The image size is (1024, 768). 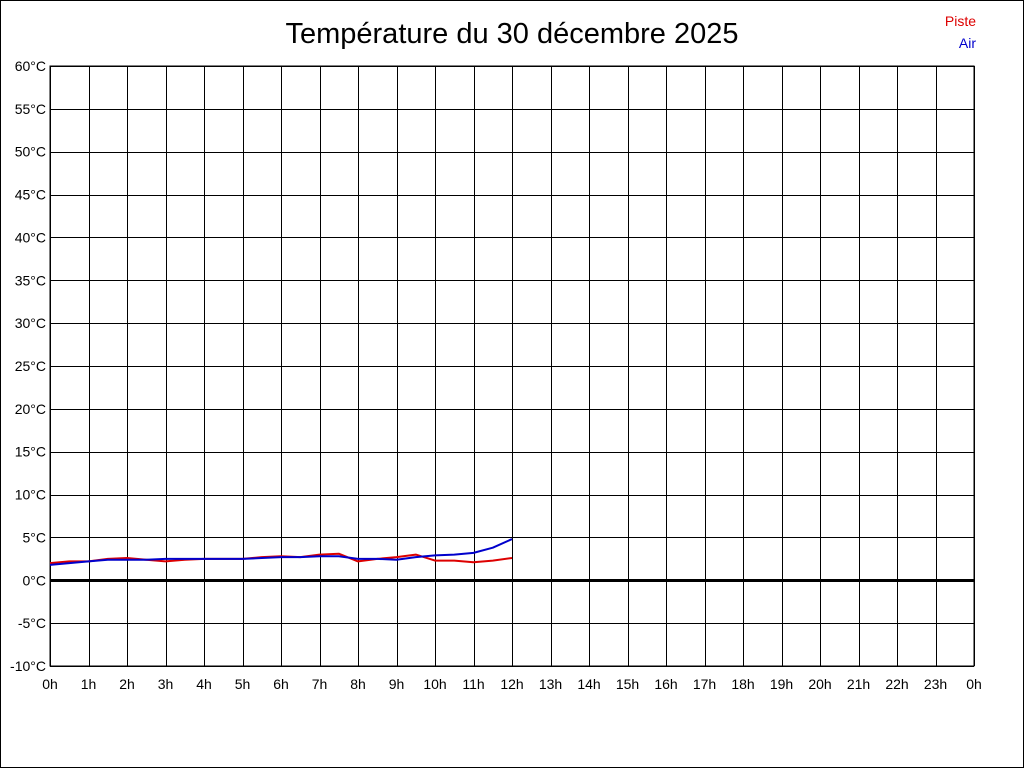 I want to click on y-tick-label: 55°C, so click(x=30, y=109).